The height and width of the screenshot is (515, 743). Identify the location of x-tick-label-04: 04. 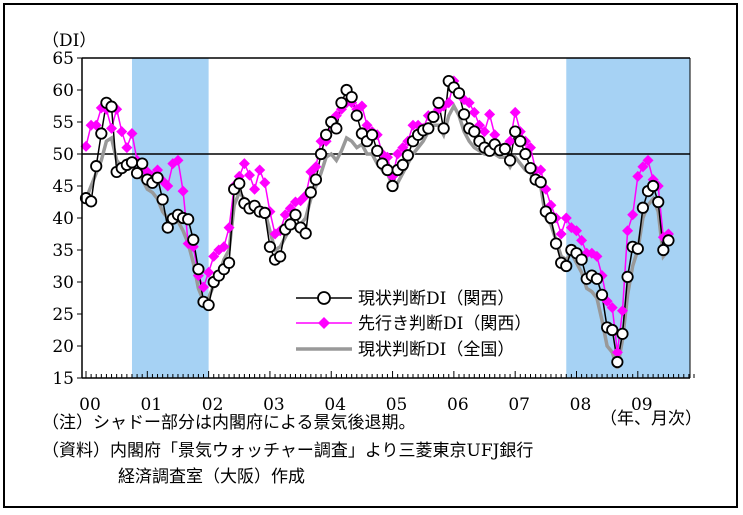
(335, 405).